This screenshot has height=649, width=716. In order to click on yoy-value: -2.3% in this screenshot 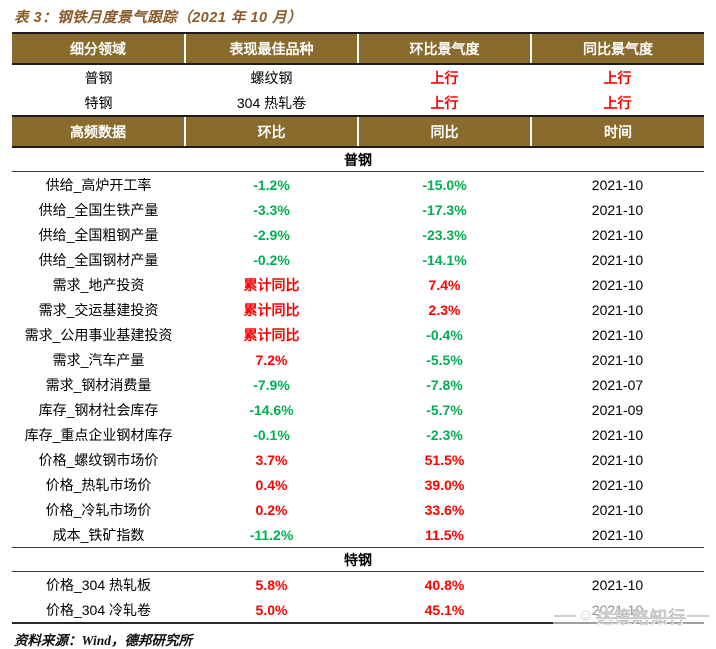, I will do `click(444, 434)`.